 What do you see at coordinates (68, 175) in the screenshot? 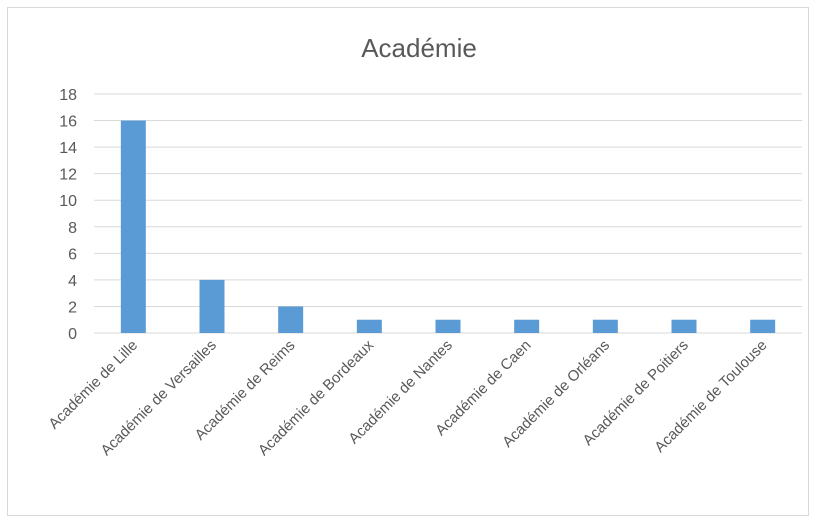
I see `y-tick-label: 12` at bounding box center [68, 175].